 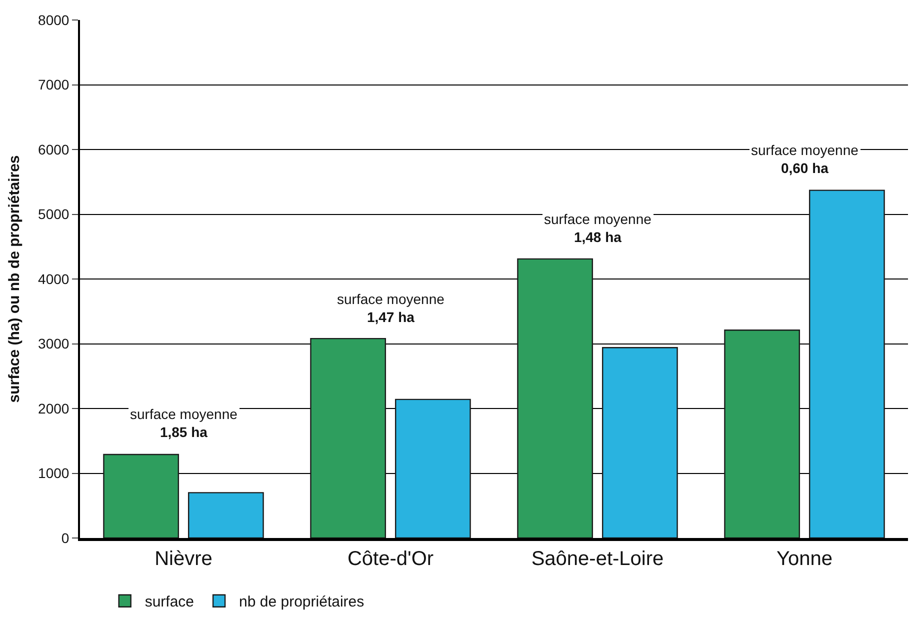 I want to click on y-tick-label: 1000, so click(x=54, y=473).